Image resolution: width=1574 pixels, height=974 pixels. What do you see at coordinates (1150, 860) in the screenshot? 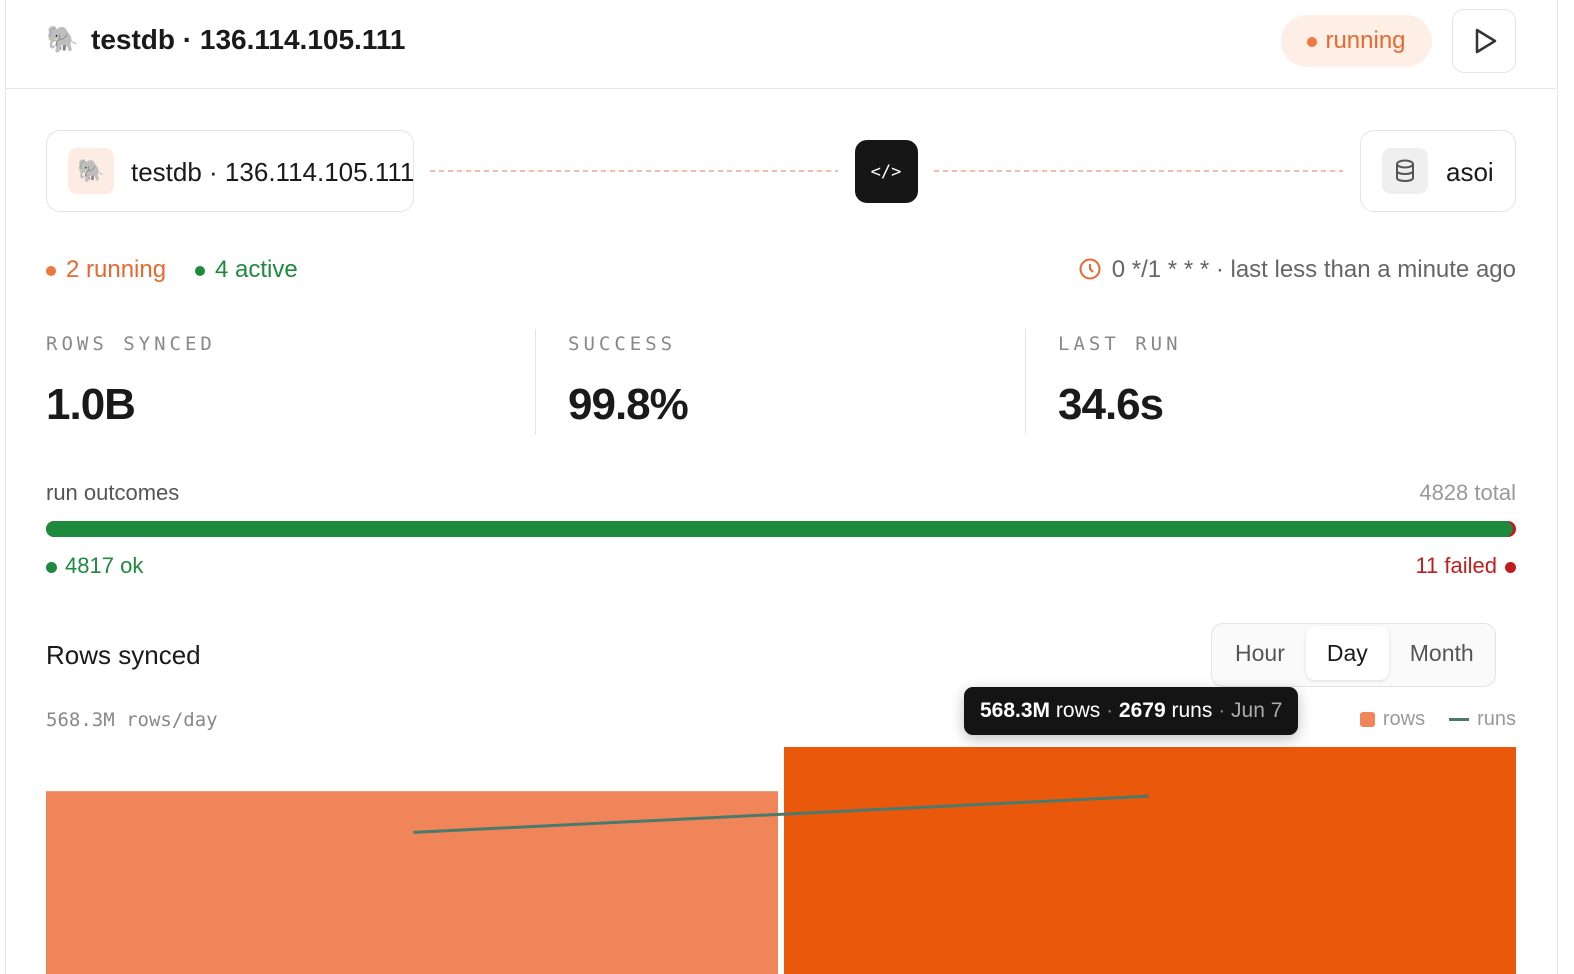
I see `bar` at bounding box center [1150, 860].